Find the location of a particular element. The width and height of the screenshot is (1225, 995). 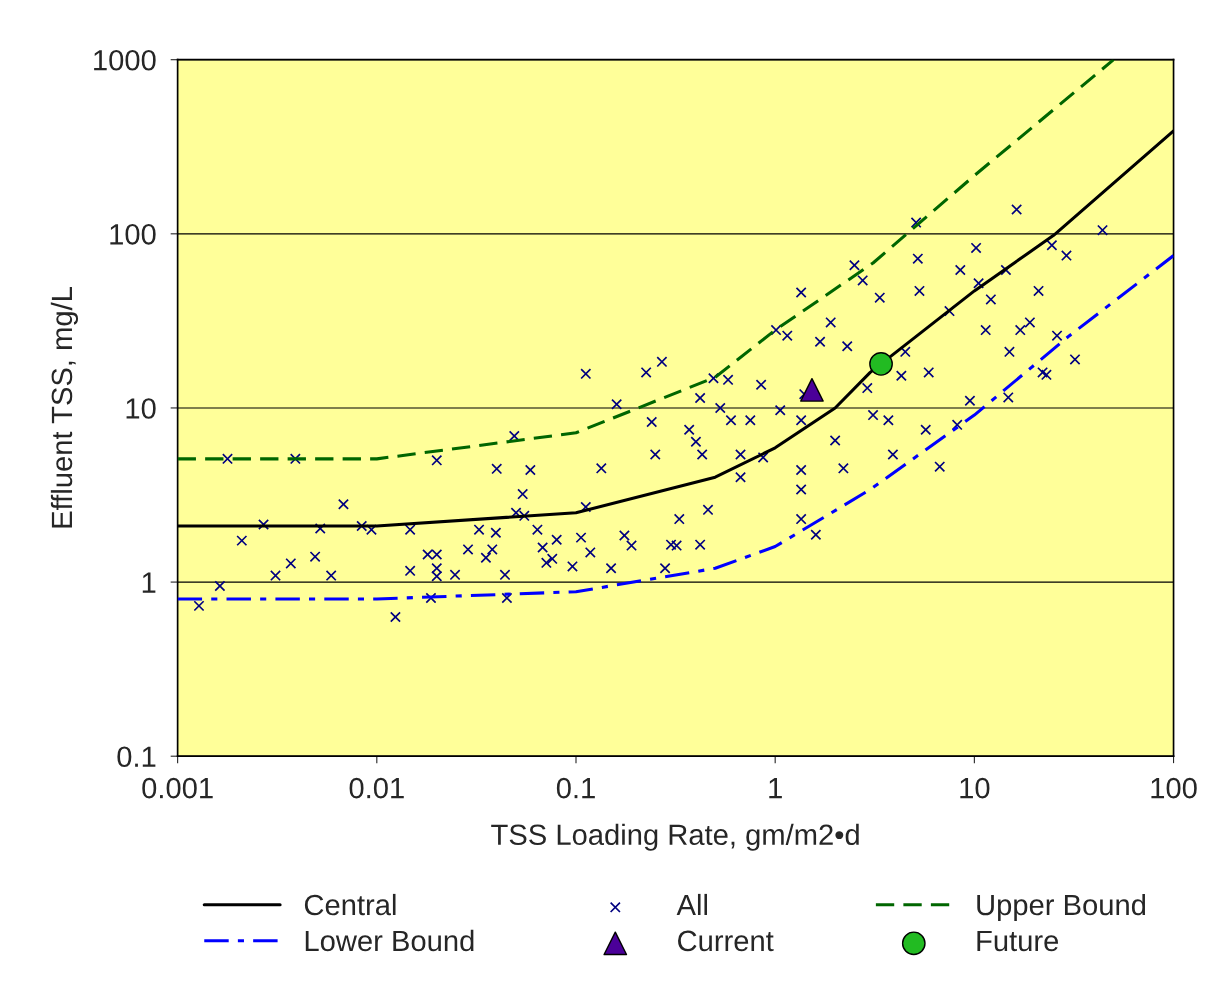

y-tick-label: 1 is located at coordinates (149, 582).